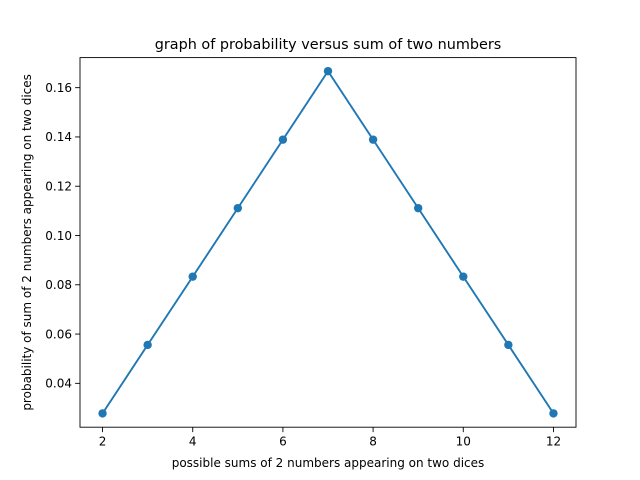 The height and width of the screenshot is (480, 640). What do you see at coordinates (373, 442) in the screenshot?
I see `x-tick-label: 8` at bounding box center [373, 442].